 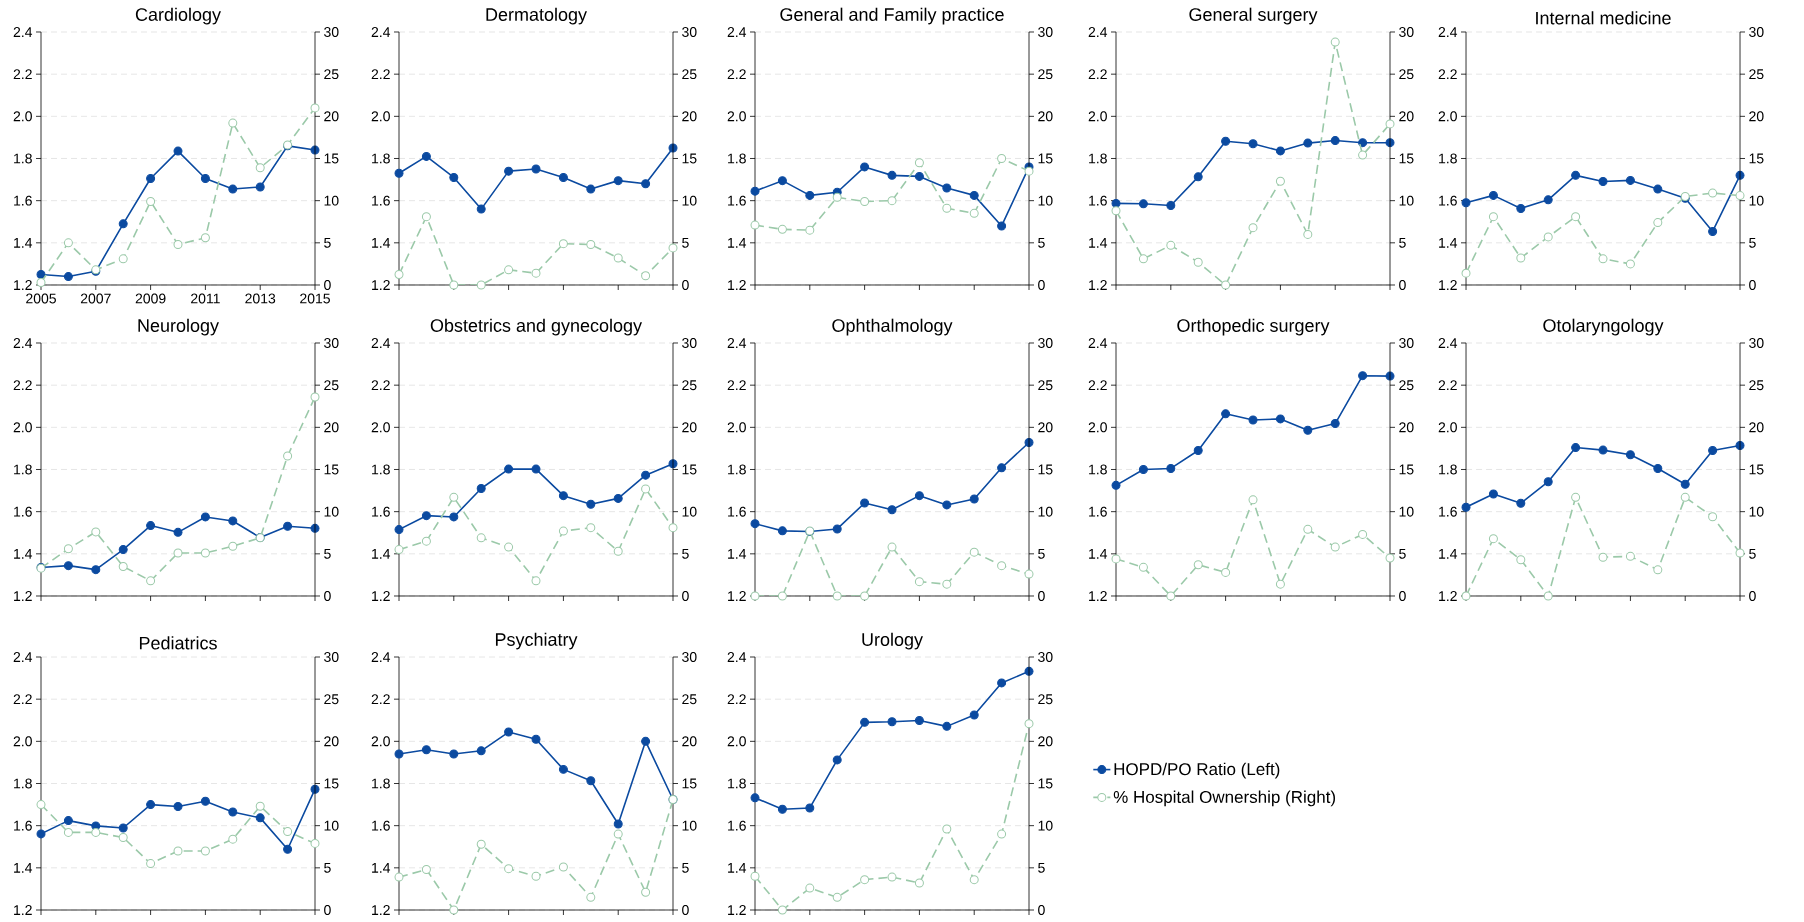 What do you see at coordinates (1224, 798) in the screenshot?
I see `legend-label: % Hospital Ownership (Right)` at bounding box center [1224, 798].